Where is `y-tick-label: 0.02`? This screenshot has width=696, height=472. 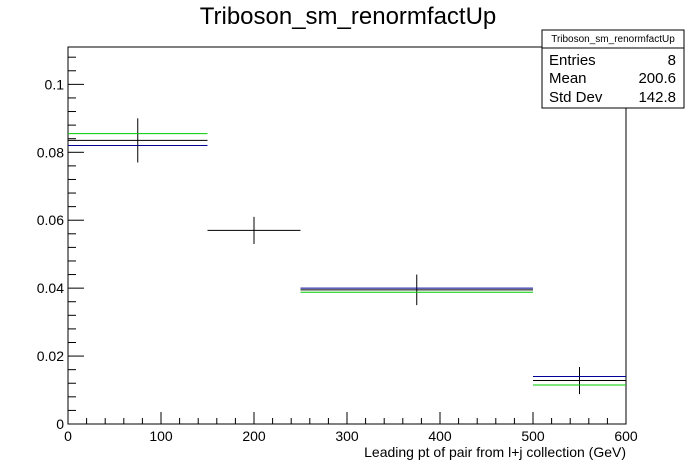 y-tick-label: 0.02 is located at coordinates (50, 356).